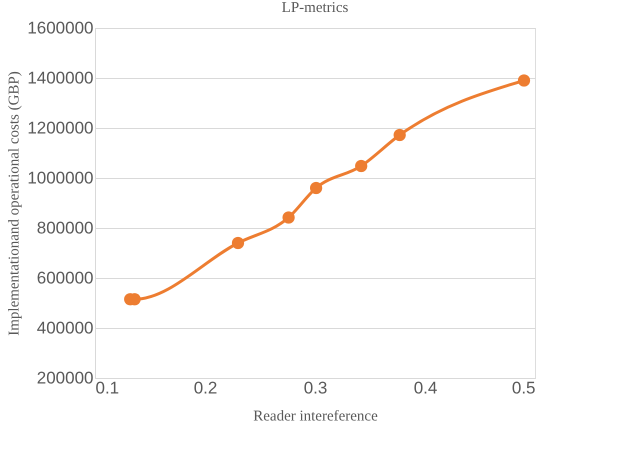  I want to click on y-tick-label: 1400000, so click(60, 78).